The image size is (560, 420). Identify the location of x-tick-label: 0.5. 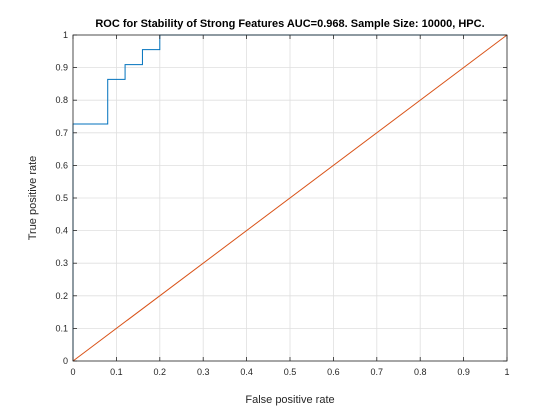
(290, 372).